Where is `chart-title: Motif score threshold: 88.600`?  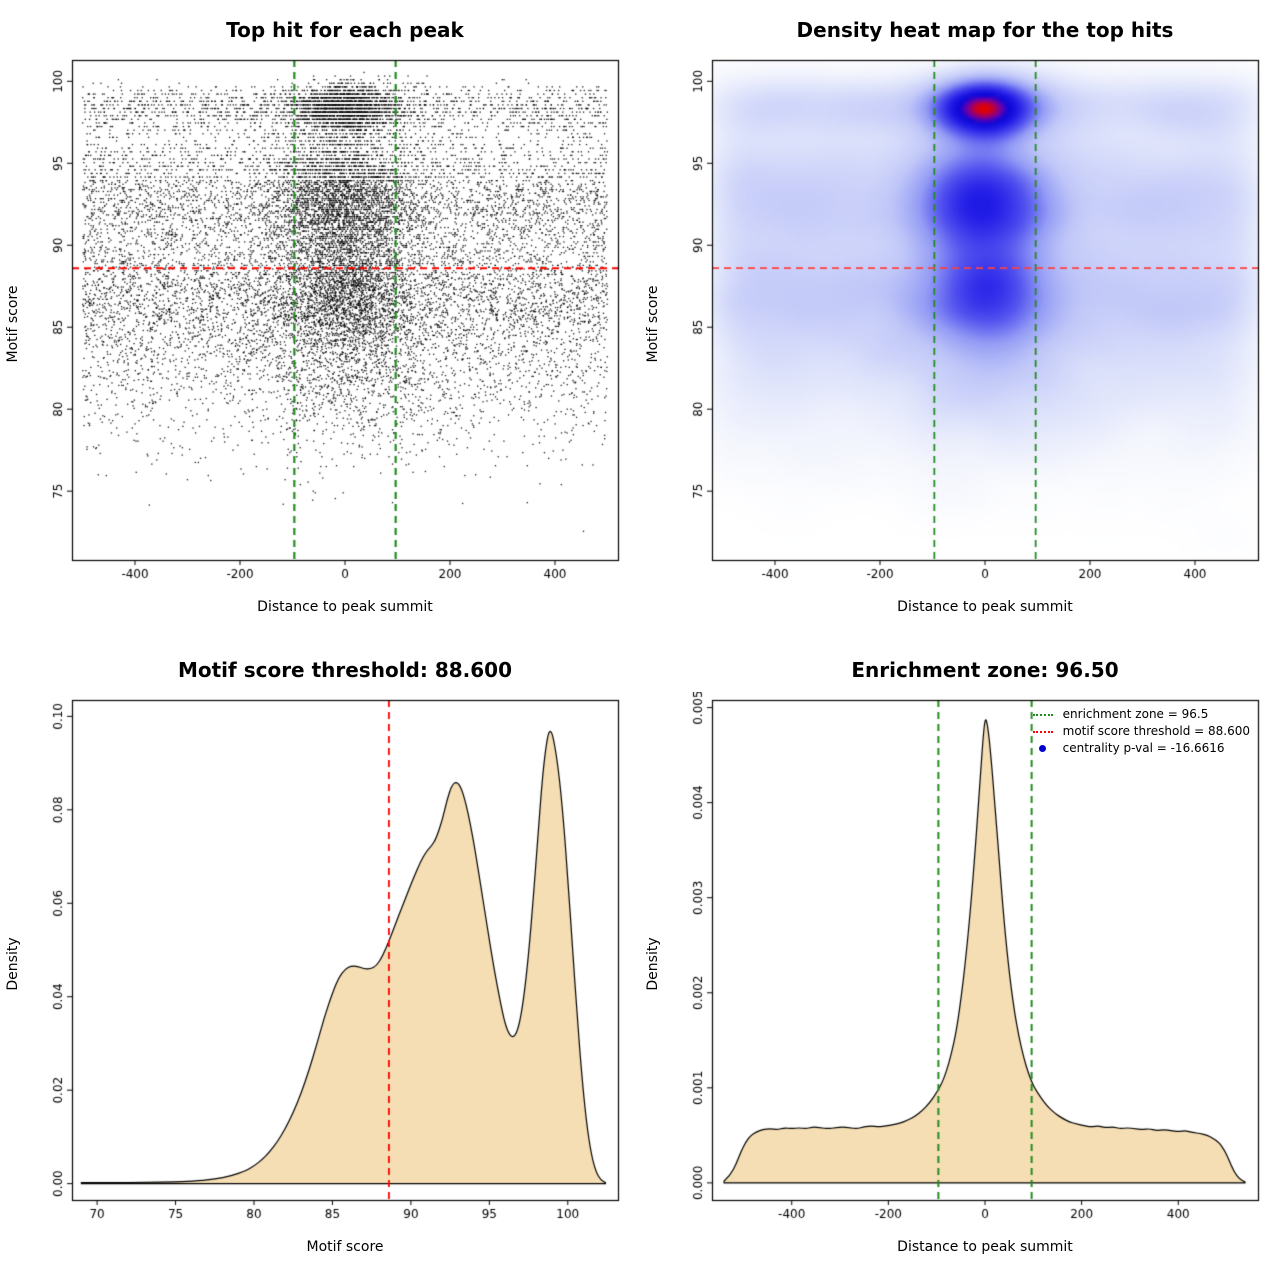 chart-title: Motif score threshold: 88.600 is located at coordinates (345, 670).